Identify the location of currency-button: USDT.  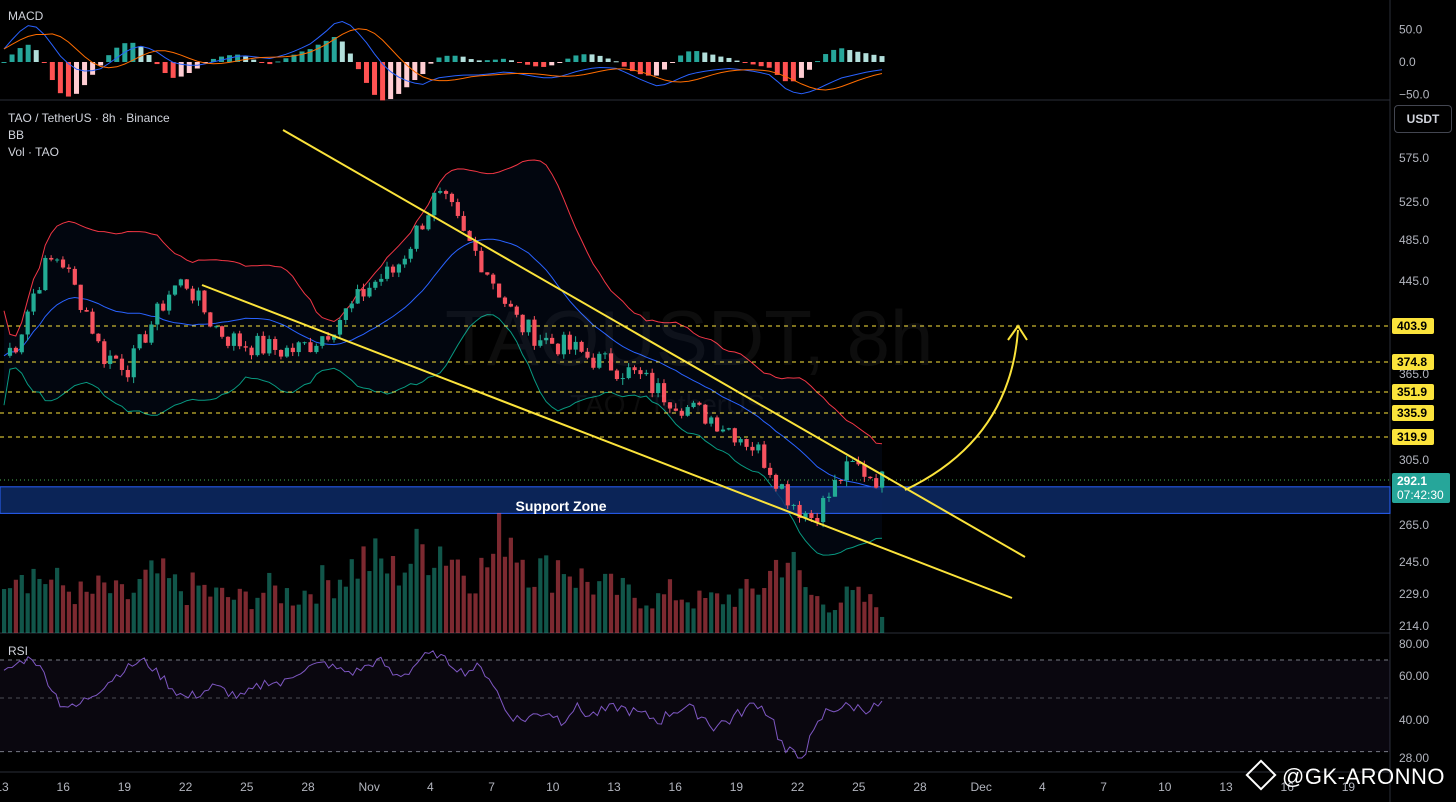
(1423, 119).